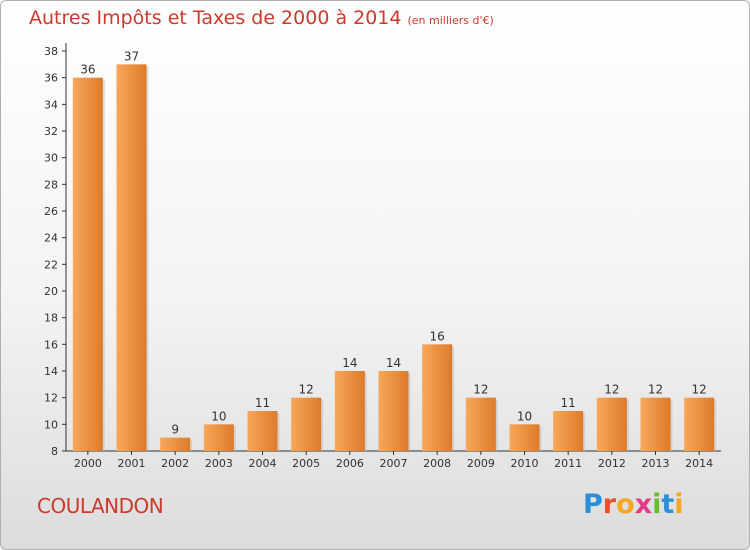 This screenshot has height=550, width=750. What do you see at coordinates (51, 371) in the screenshot?
I see `y-tick-label: 14` at bounding box center [51, 371].